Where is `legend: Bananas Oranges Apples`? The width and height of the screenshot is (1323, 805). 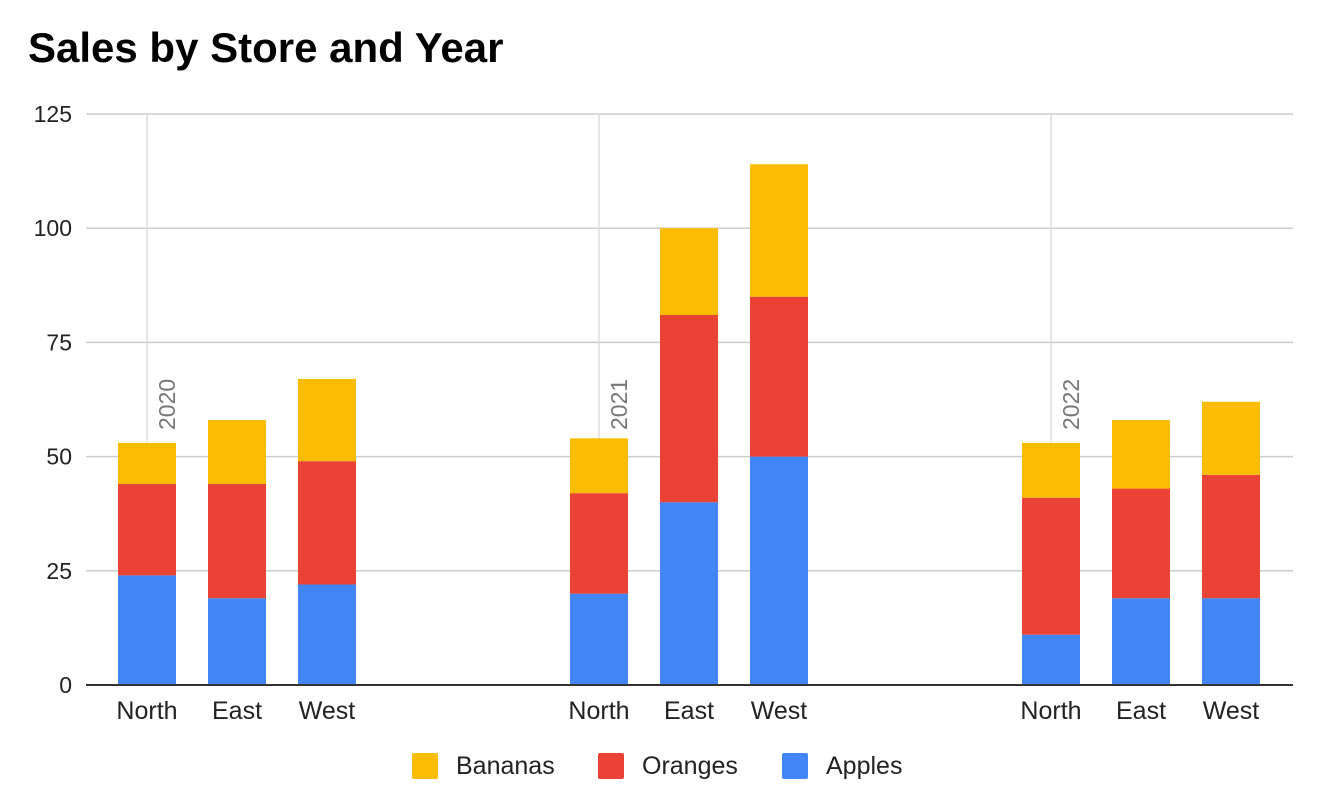 legend: Bananas Oranges Apples is located at coordinates (657, 766).